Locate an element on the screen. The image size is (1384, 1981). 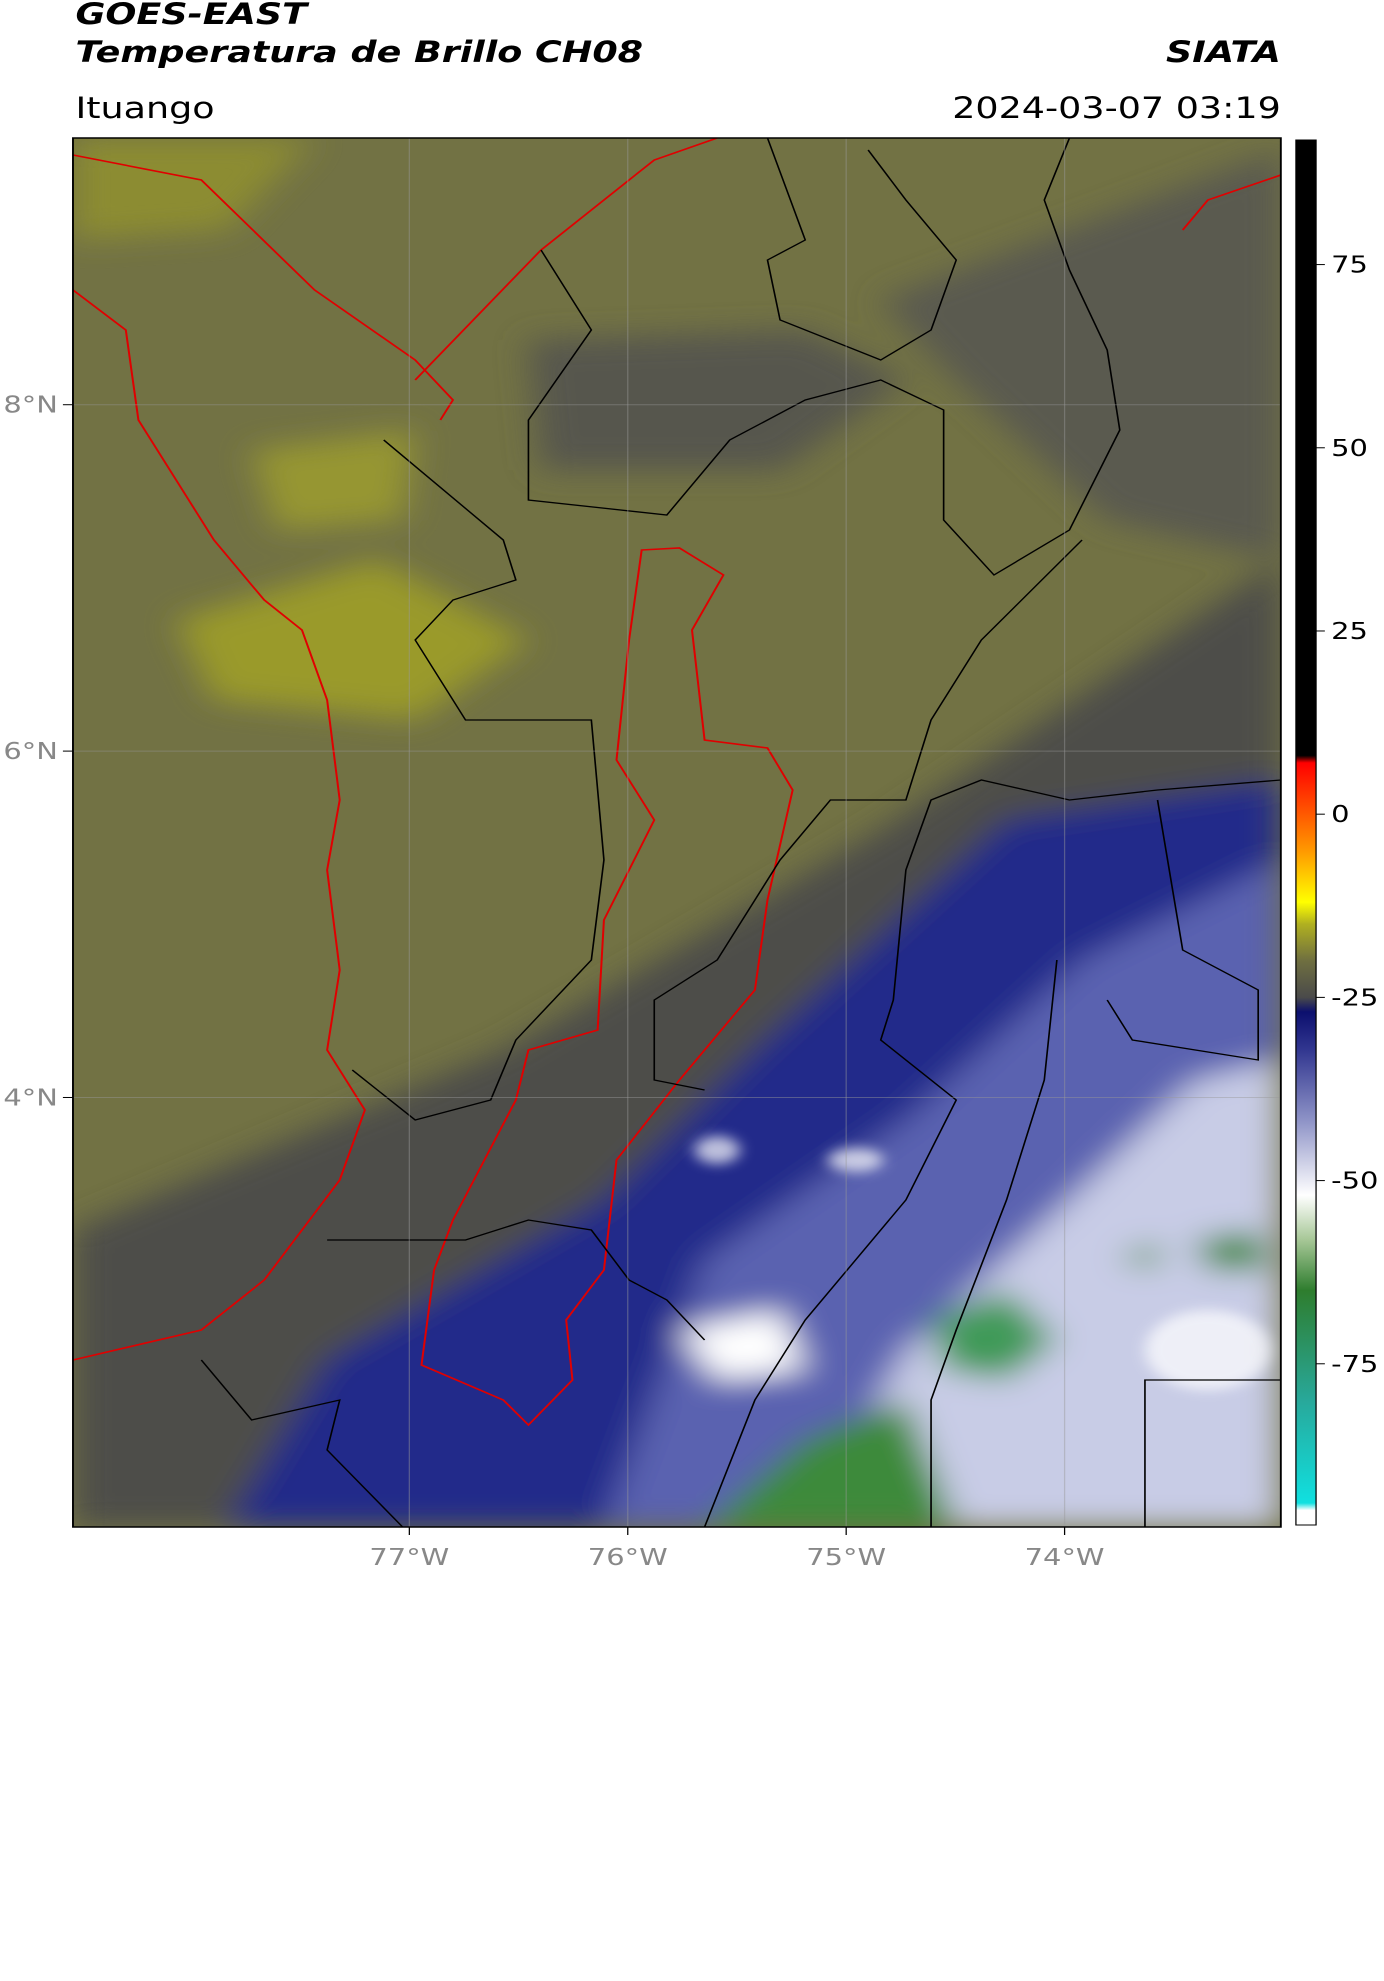
x-tick-label: 75°W is located at coordinates (846, 1558).